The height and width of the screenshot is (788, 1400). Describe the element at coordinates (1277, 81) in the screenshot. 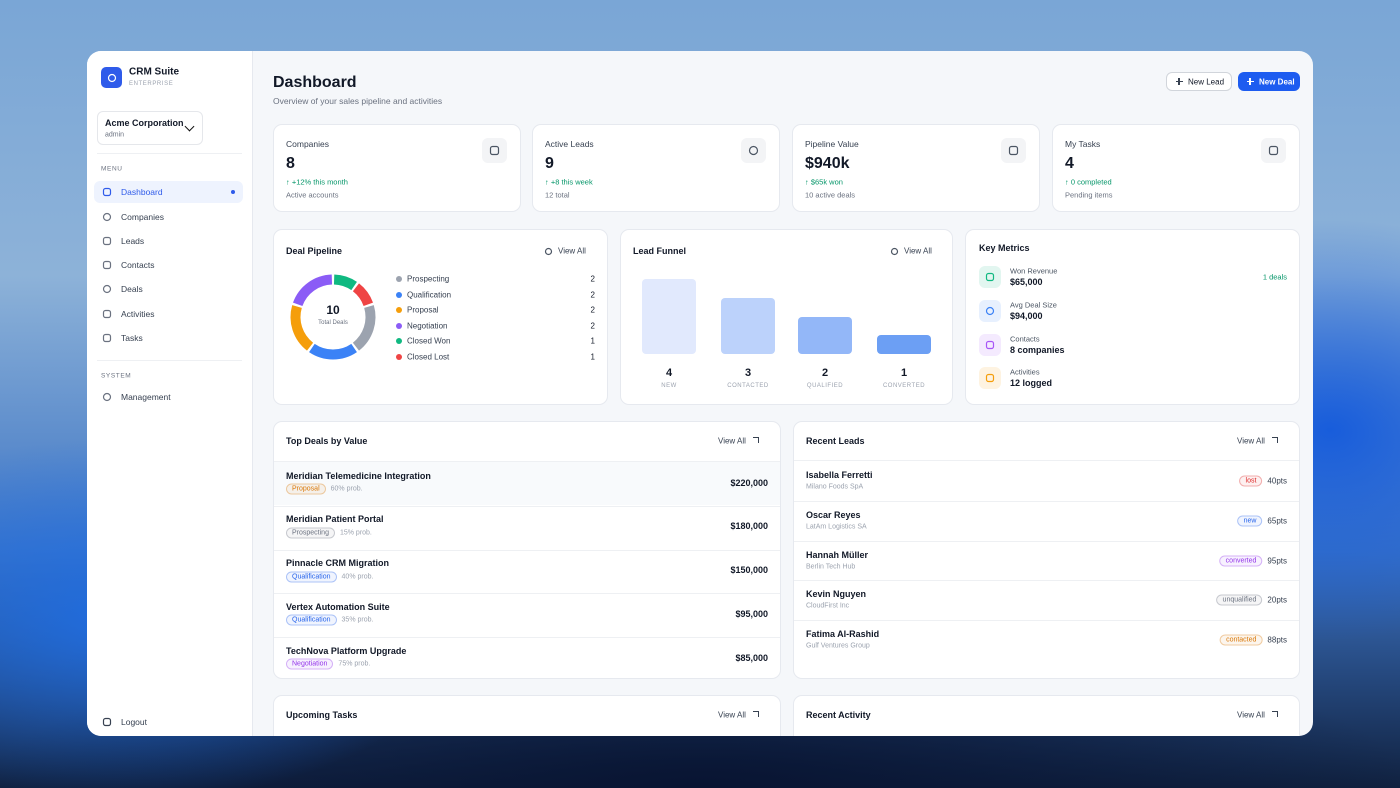

I see `button-label: New Deal` at that location.